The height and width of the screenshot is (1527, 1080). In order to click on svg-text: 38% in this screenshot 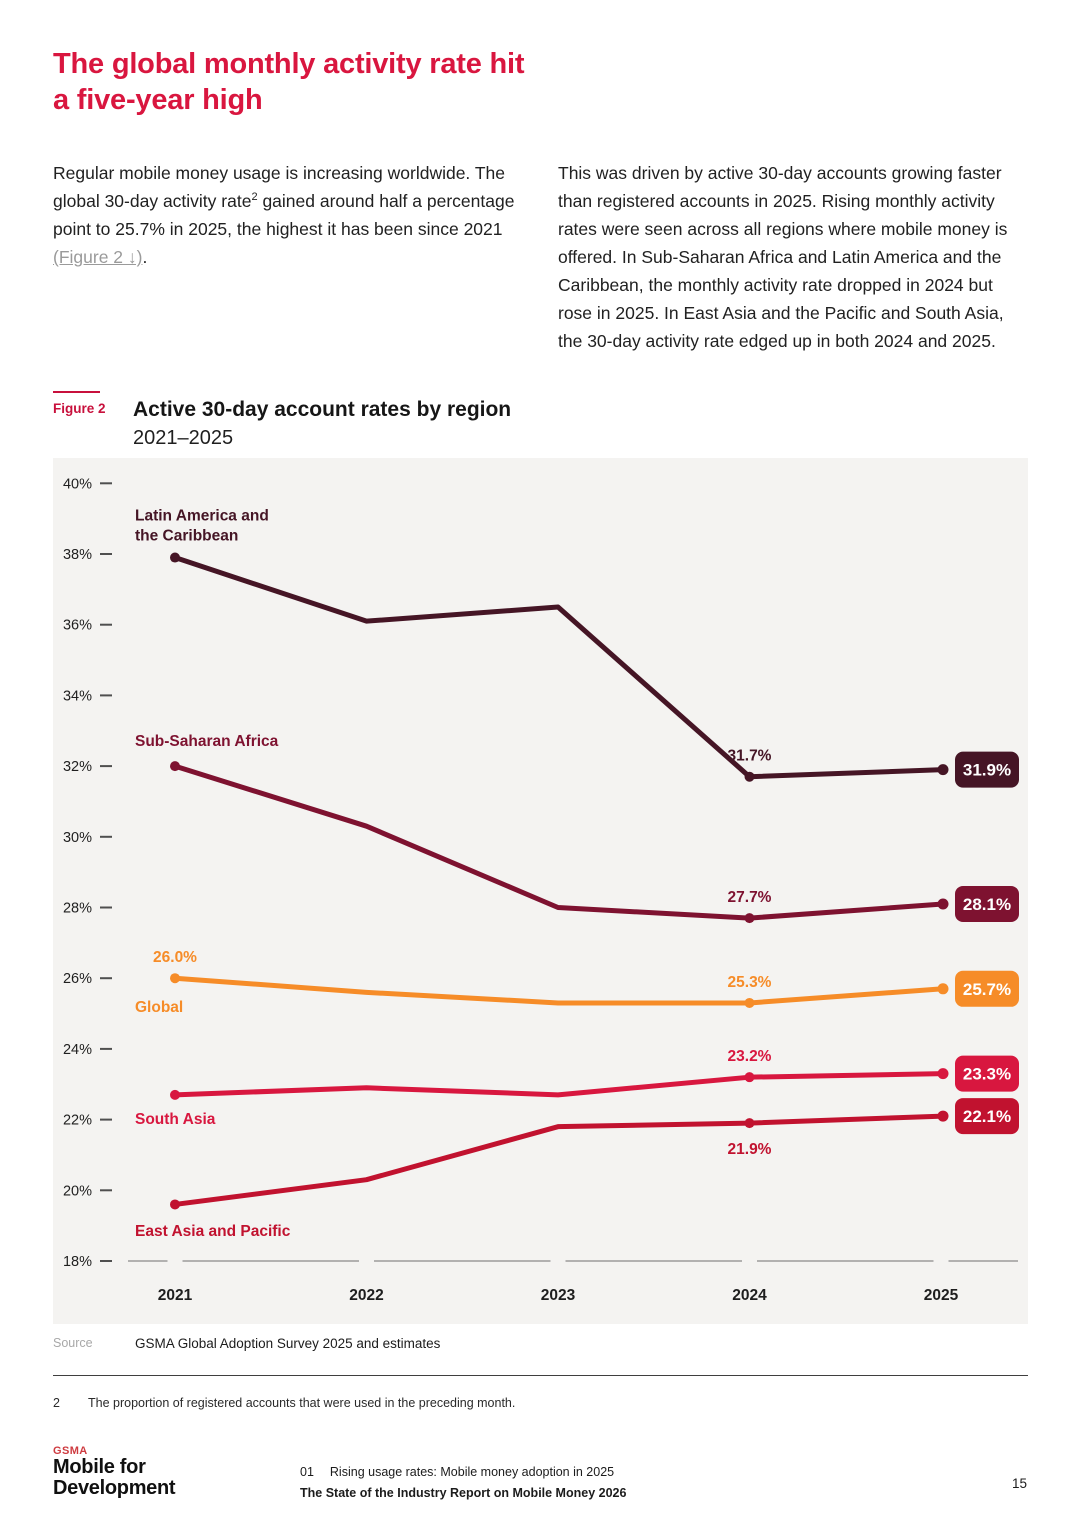, I will do `click(77, 555)`.